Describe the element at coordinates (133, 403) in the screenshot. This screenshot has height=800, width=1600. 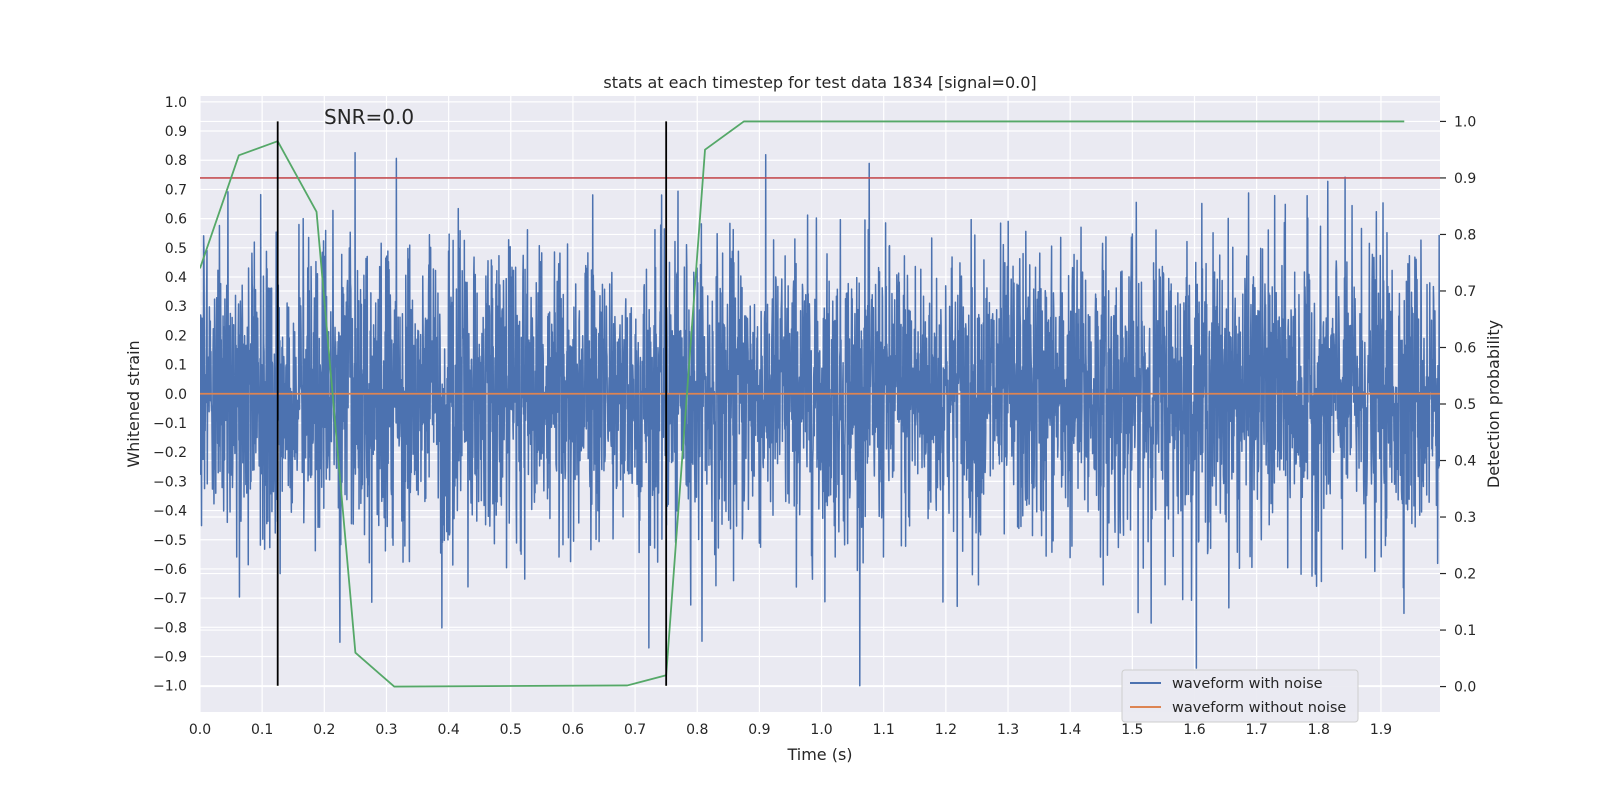
I see `y-left-axis-label: Whitened strain` at that location.